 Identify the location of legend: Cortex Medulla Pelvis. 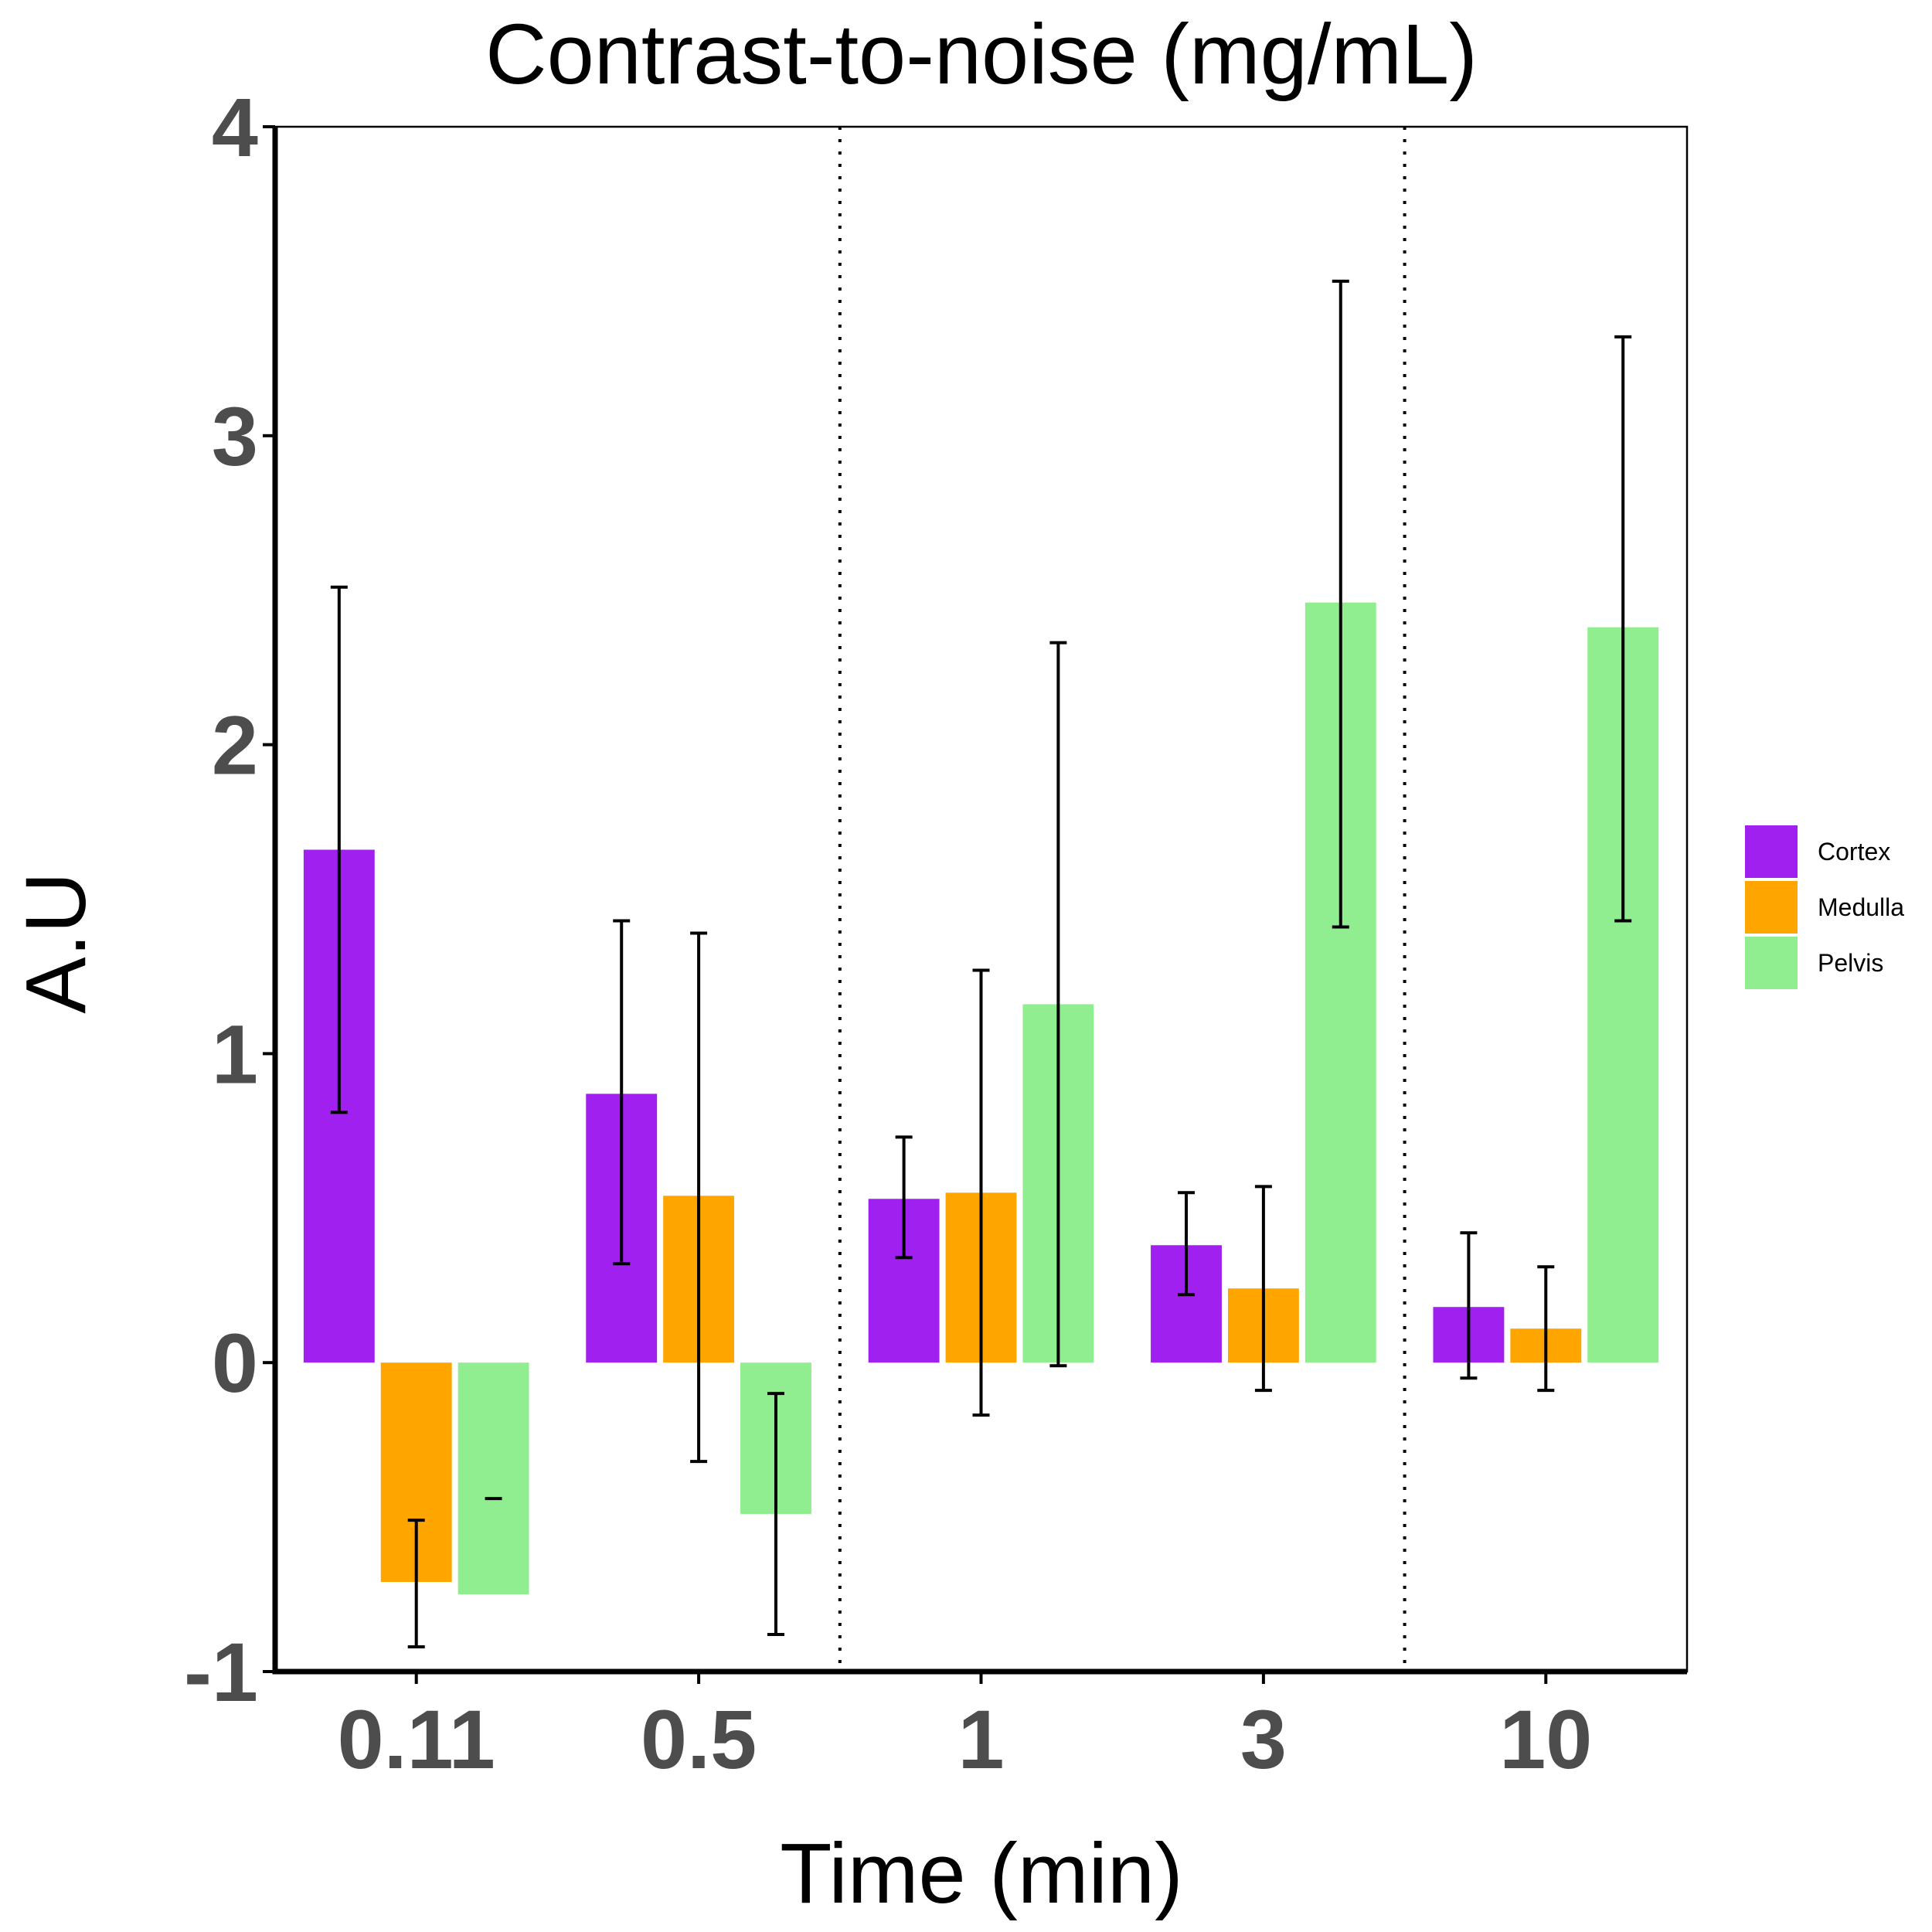
(1825, 907).